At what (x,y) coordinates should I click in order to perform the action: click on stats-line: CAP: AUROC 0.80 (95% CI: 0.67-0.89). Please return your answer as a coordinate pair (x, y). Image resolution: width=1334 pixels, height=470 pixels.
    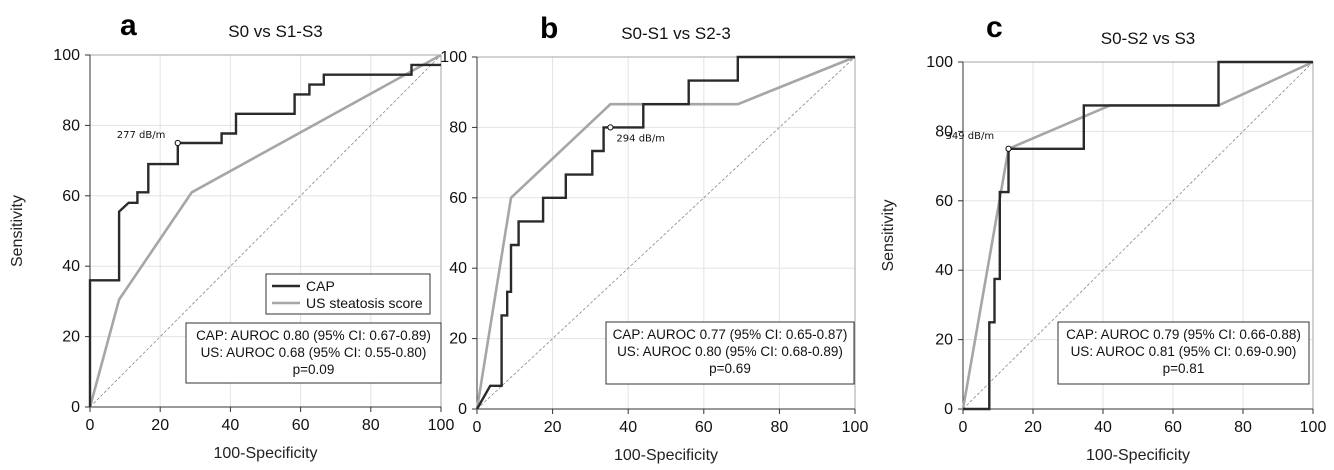
    Looking at the image, I should click on (313, 335).